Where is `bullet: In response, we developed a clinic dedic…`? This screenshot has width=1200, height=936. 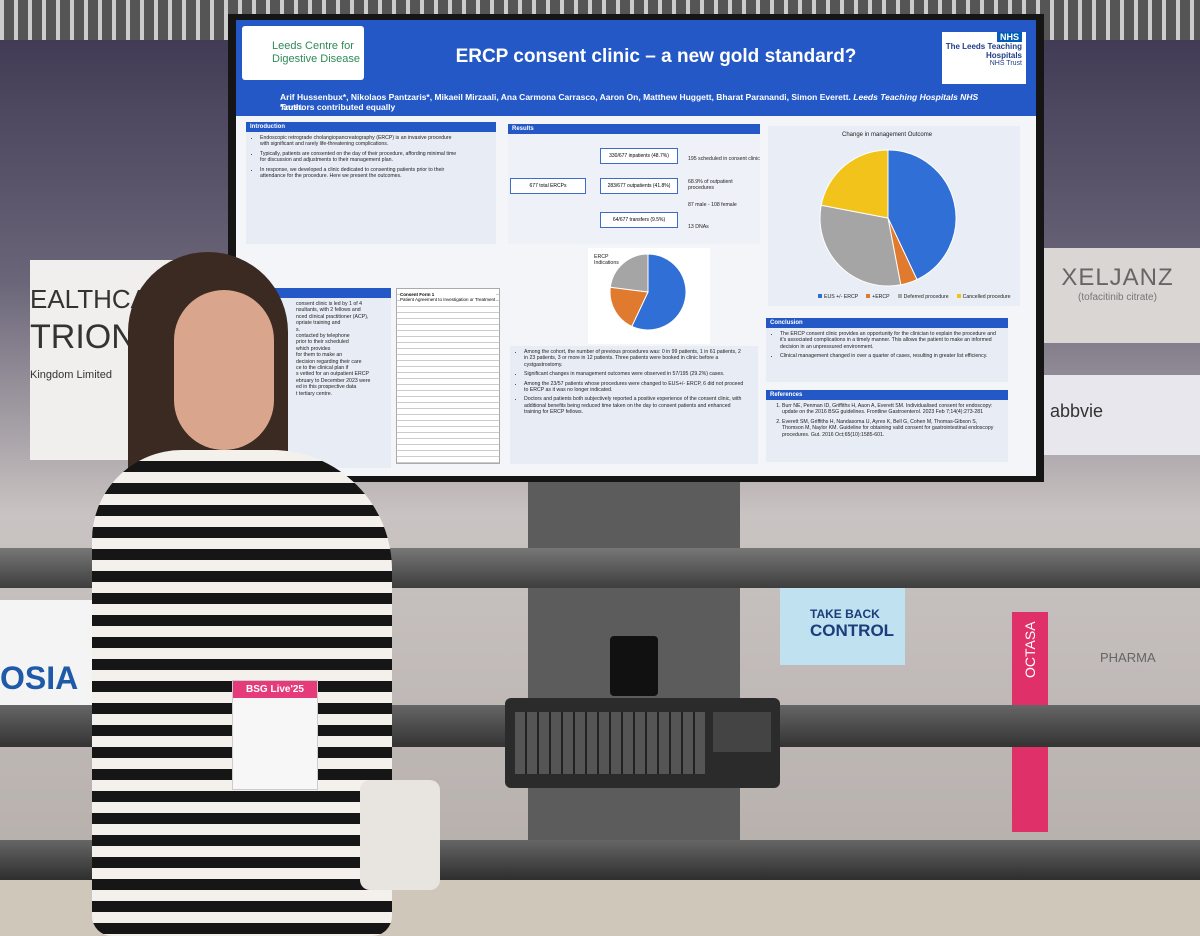 bullet: In response, we developed a clinic dedic… is located at coordinates (360, 173).